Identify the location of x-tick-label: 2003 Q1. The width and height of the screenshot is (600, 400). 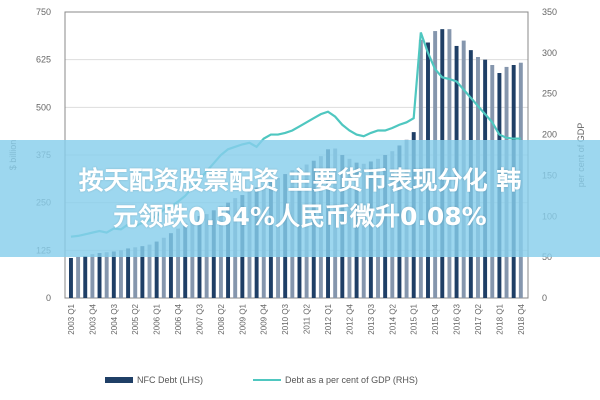
(71, 318).